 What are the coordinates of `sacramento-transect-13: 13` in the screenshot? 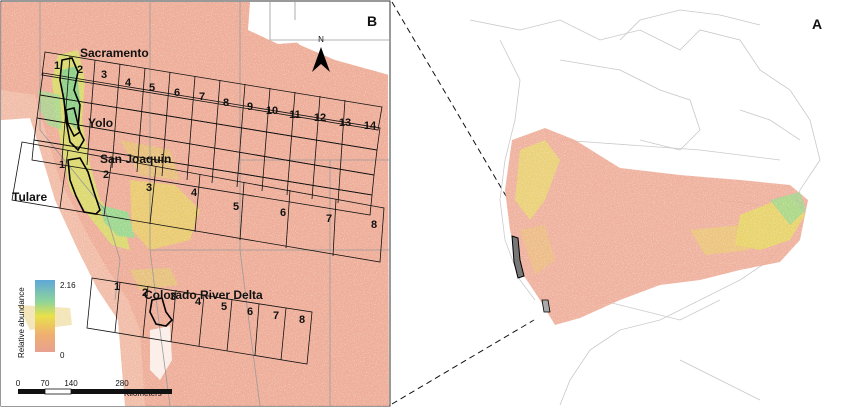 It's located at (345, 123).